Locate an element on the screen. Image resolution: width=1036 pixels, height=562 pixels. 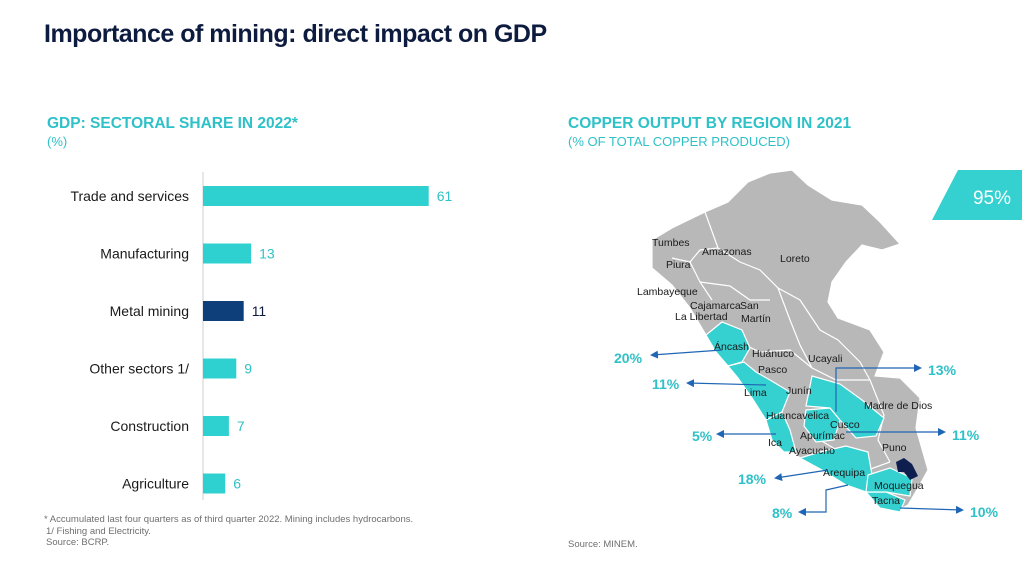
moquegua-mark is located at coordinates (907, 469).